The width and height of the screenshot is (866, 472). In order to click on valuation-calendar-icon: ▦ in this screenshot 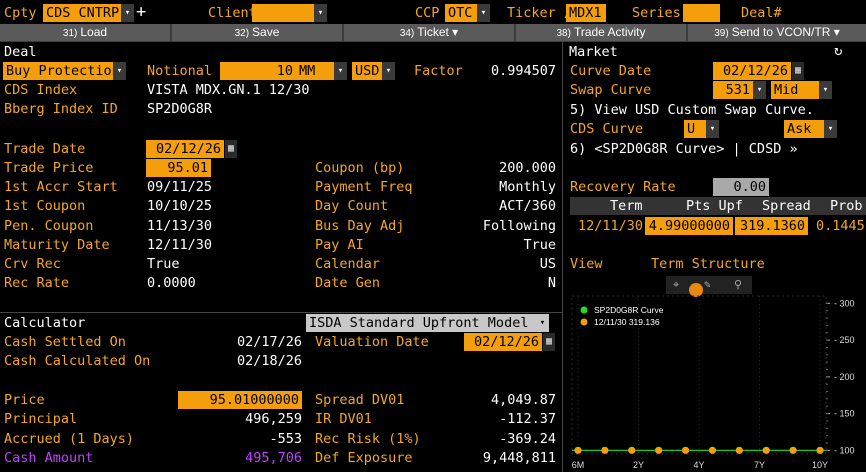, I will do `click(549, 342)`.